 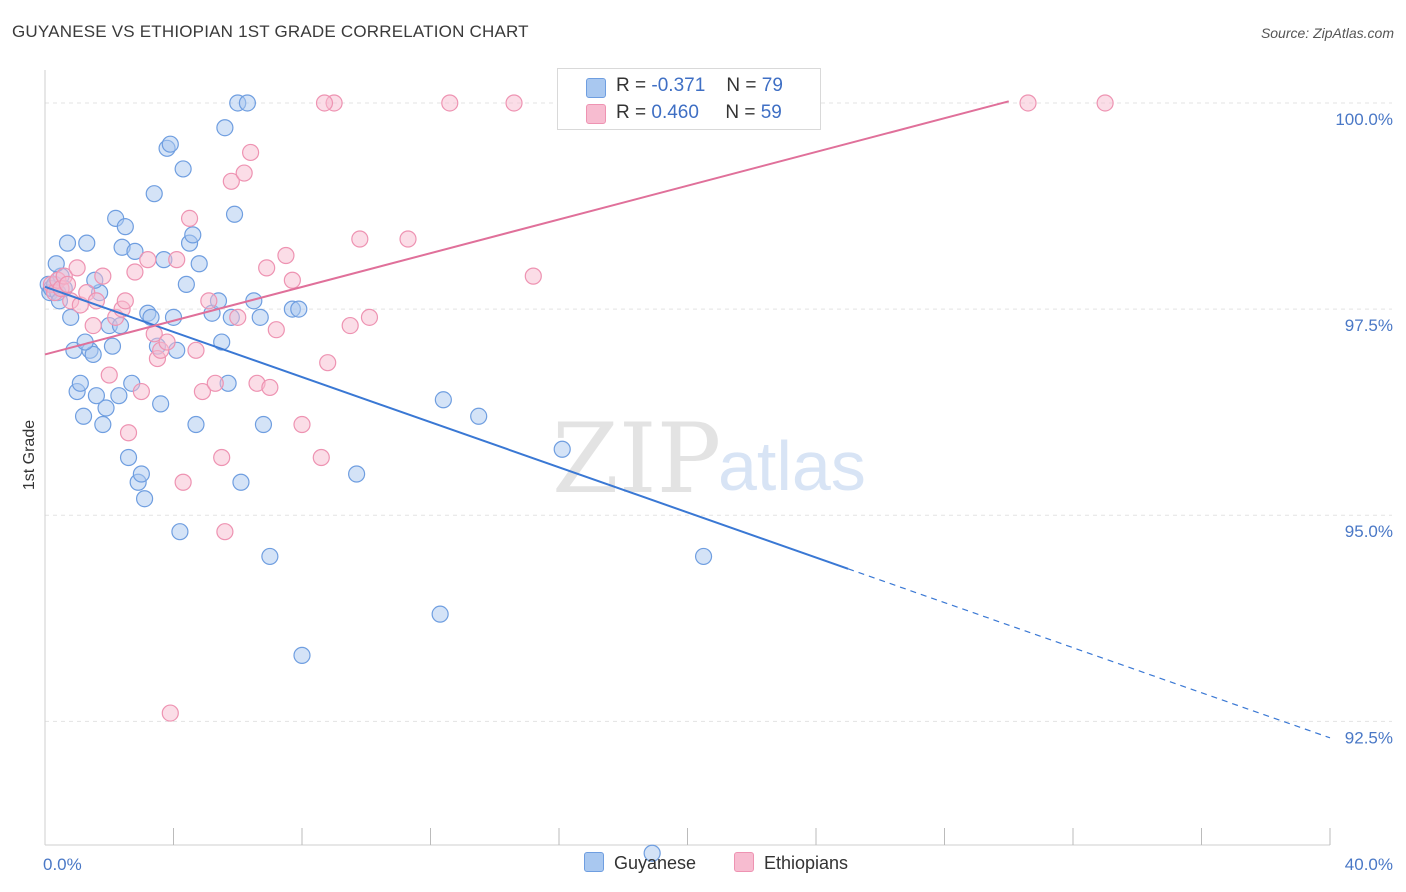 I want to click on watermark: ZIP atlas, so click(x=709, y=459).